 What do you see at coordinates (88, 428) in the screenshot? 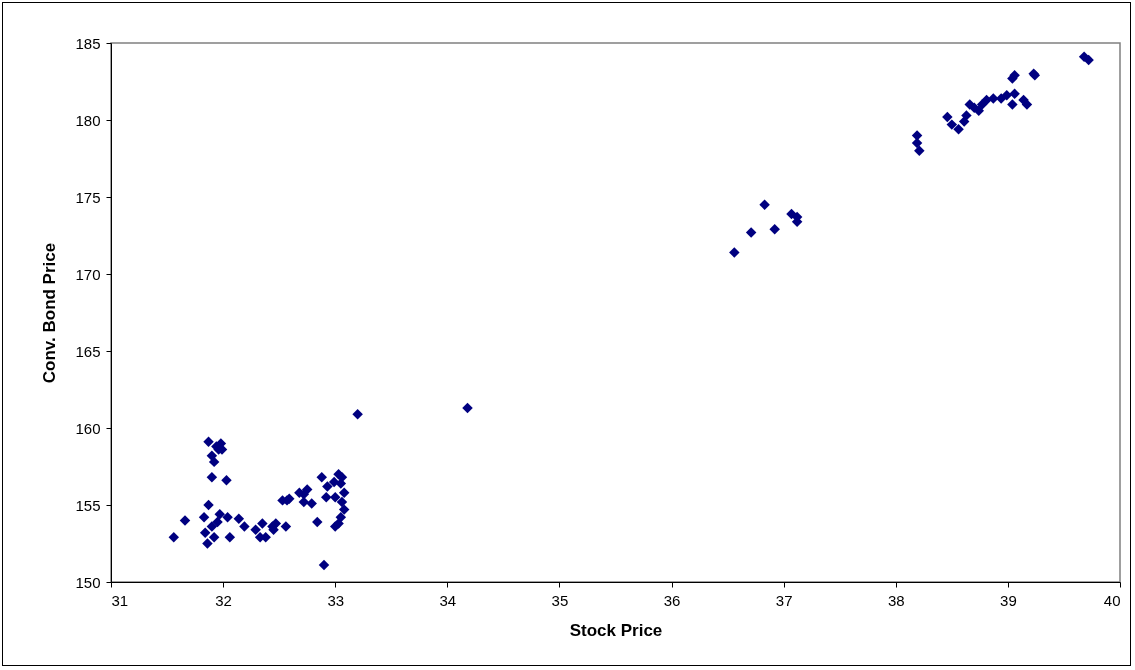
I see `y-tick-label: 160` at bounding box center [88, 428].